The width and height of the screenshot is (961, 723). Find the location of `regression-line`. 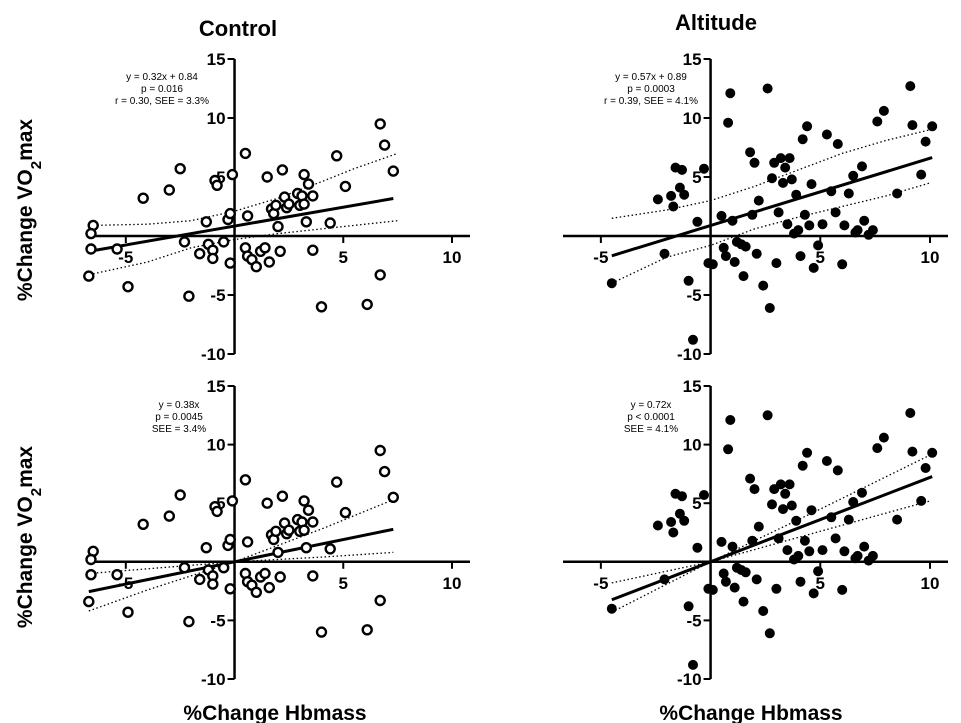

regression-line is located at coordinates (241, 225).